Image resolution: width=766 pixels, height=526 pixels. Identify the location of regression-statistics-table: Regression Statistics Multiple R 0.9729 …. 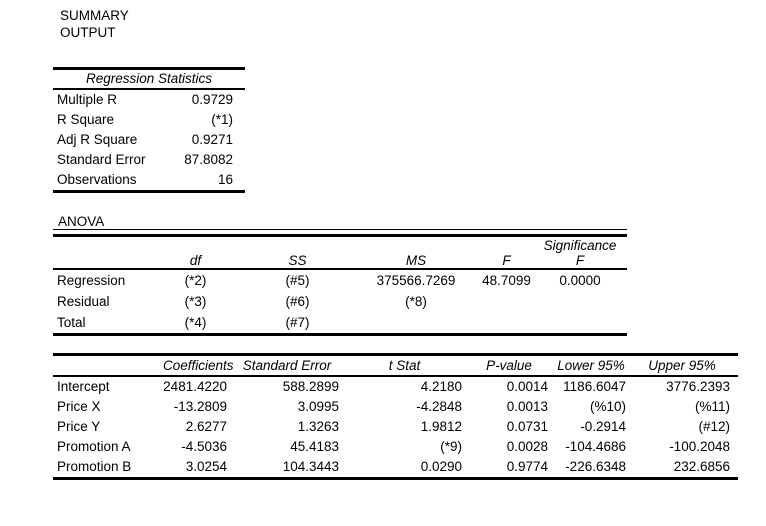
(149, 130).